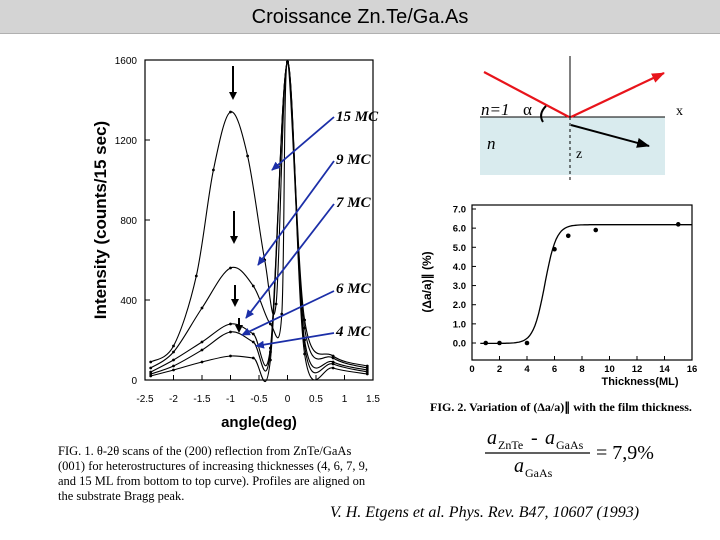 The height and width of the screenshot is (540, 720). I want to click on label-15-mc: 15 MC, so click(357, 117).